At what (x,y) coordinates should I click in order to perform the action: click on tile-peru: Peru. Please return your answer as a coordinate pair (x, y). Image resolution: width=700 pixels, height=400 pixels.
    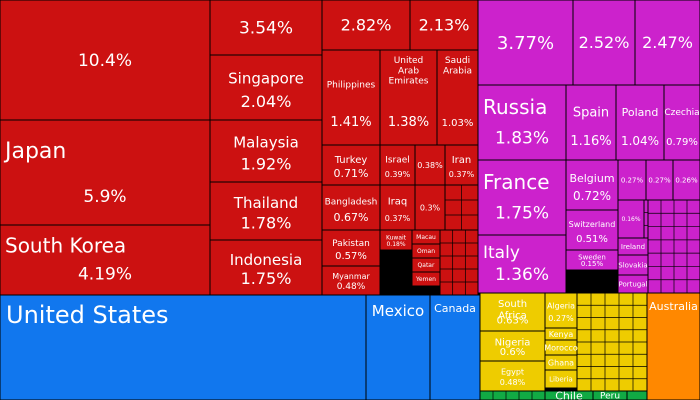
    Looking at the image, I should click on (610, 395).